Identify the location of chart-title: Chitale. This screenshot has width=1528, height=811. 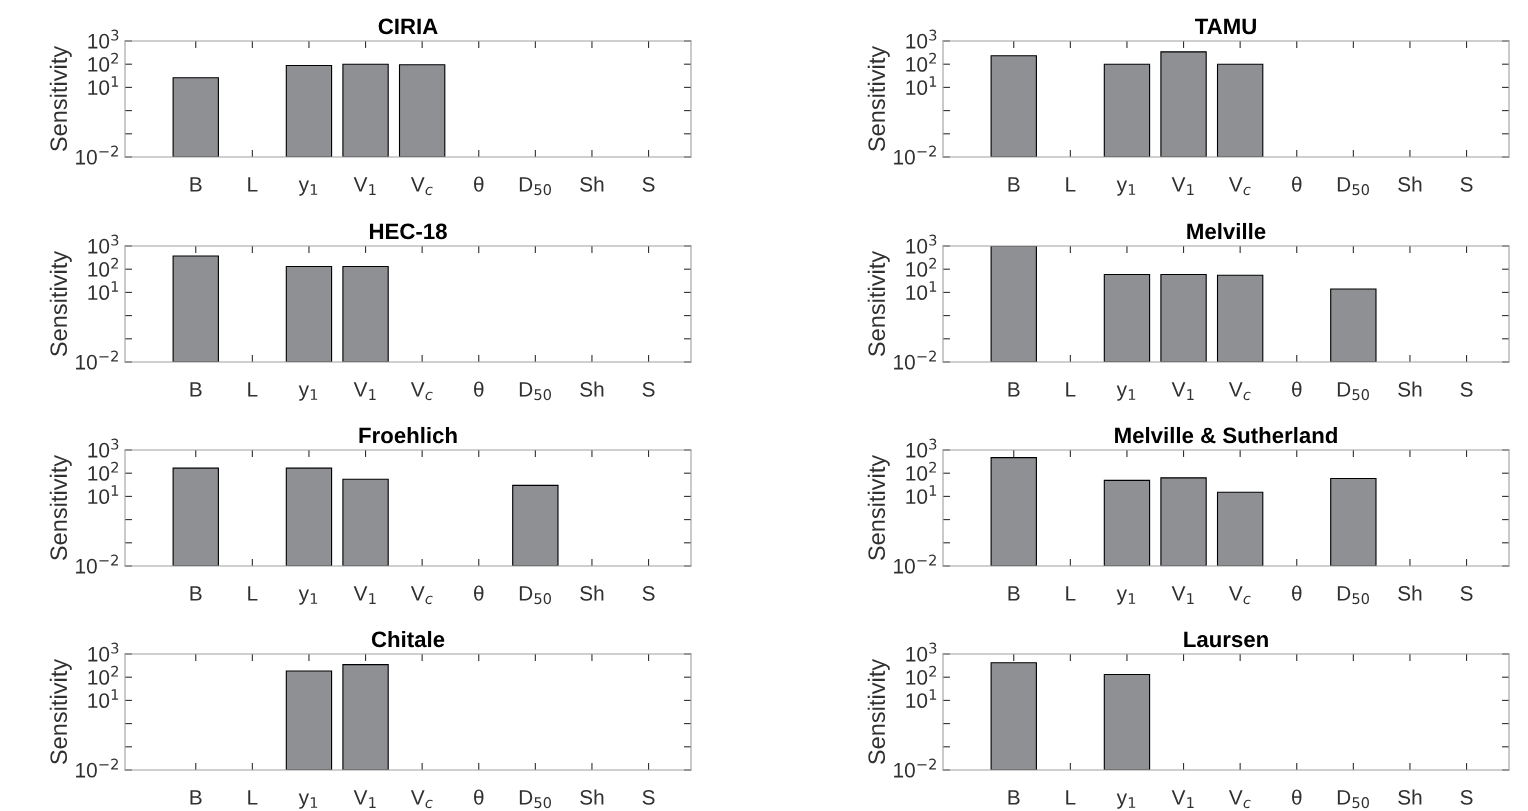
(408, 639).